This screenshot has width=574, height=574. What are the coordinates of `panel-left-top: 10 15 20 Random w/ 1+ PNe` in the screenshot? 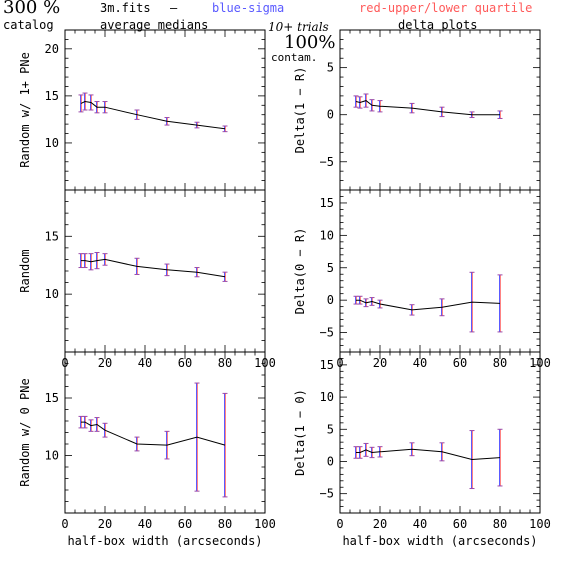 It's located at (142, 110).